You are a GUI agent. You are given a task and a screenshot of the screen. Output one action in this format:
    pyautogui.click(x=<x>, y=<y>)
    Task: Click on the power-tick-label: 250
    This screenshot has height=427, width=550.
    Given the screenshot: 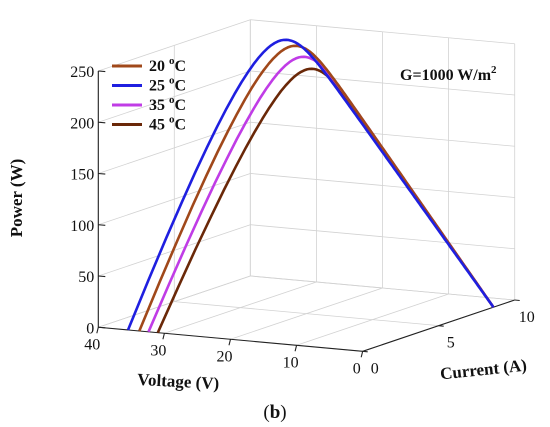 What is the action you would take?
    pyautogui.click(x=82, y=72)
    